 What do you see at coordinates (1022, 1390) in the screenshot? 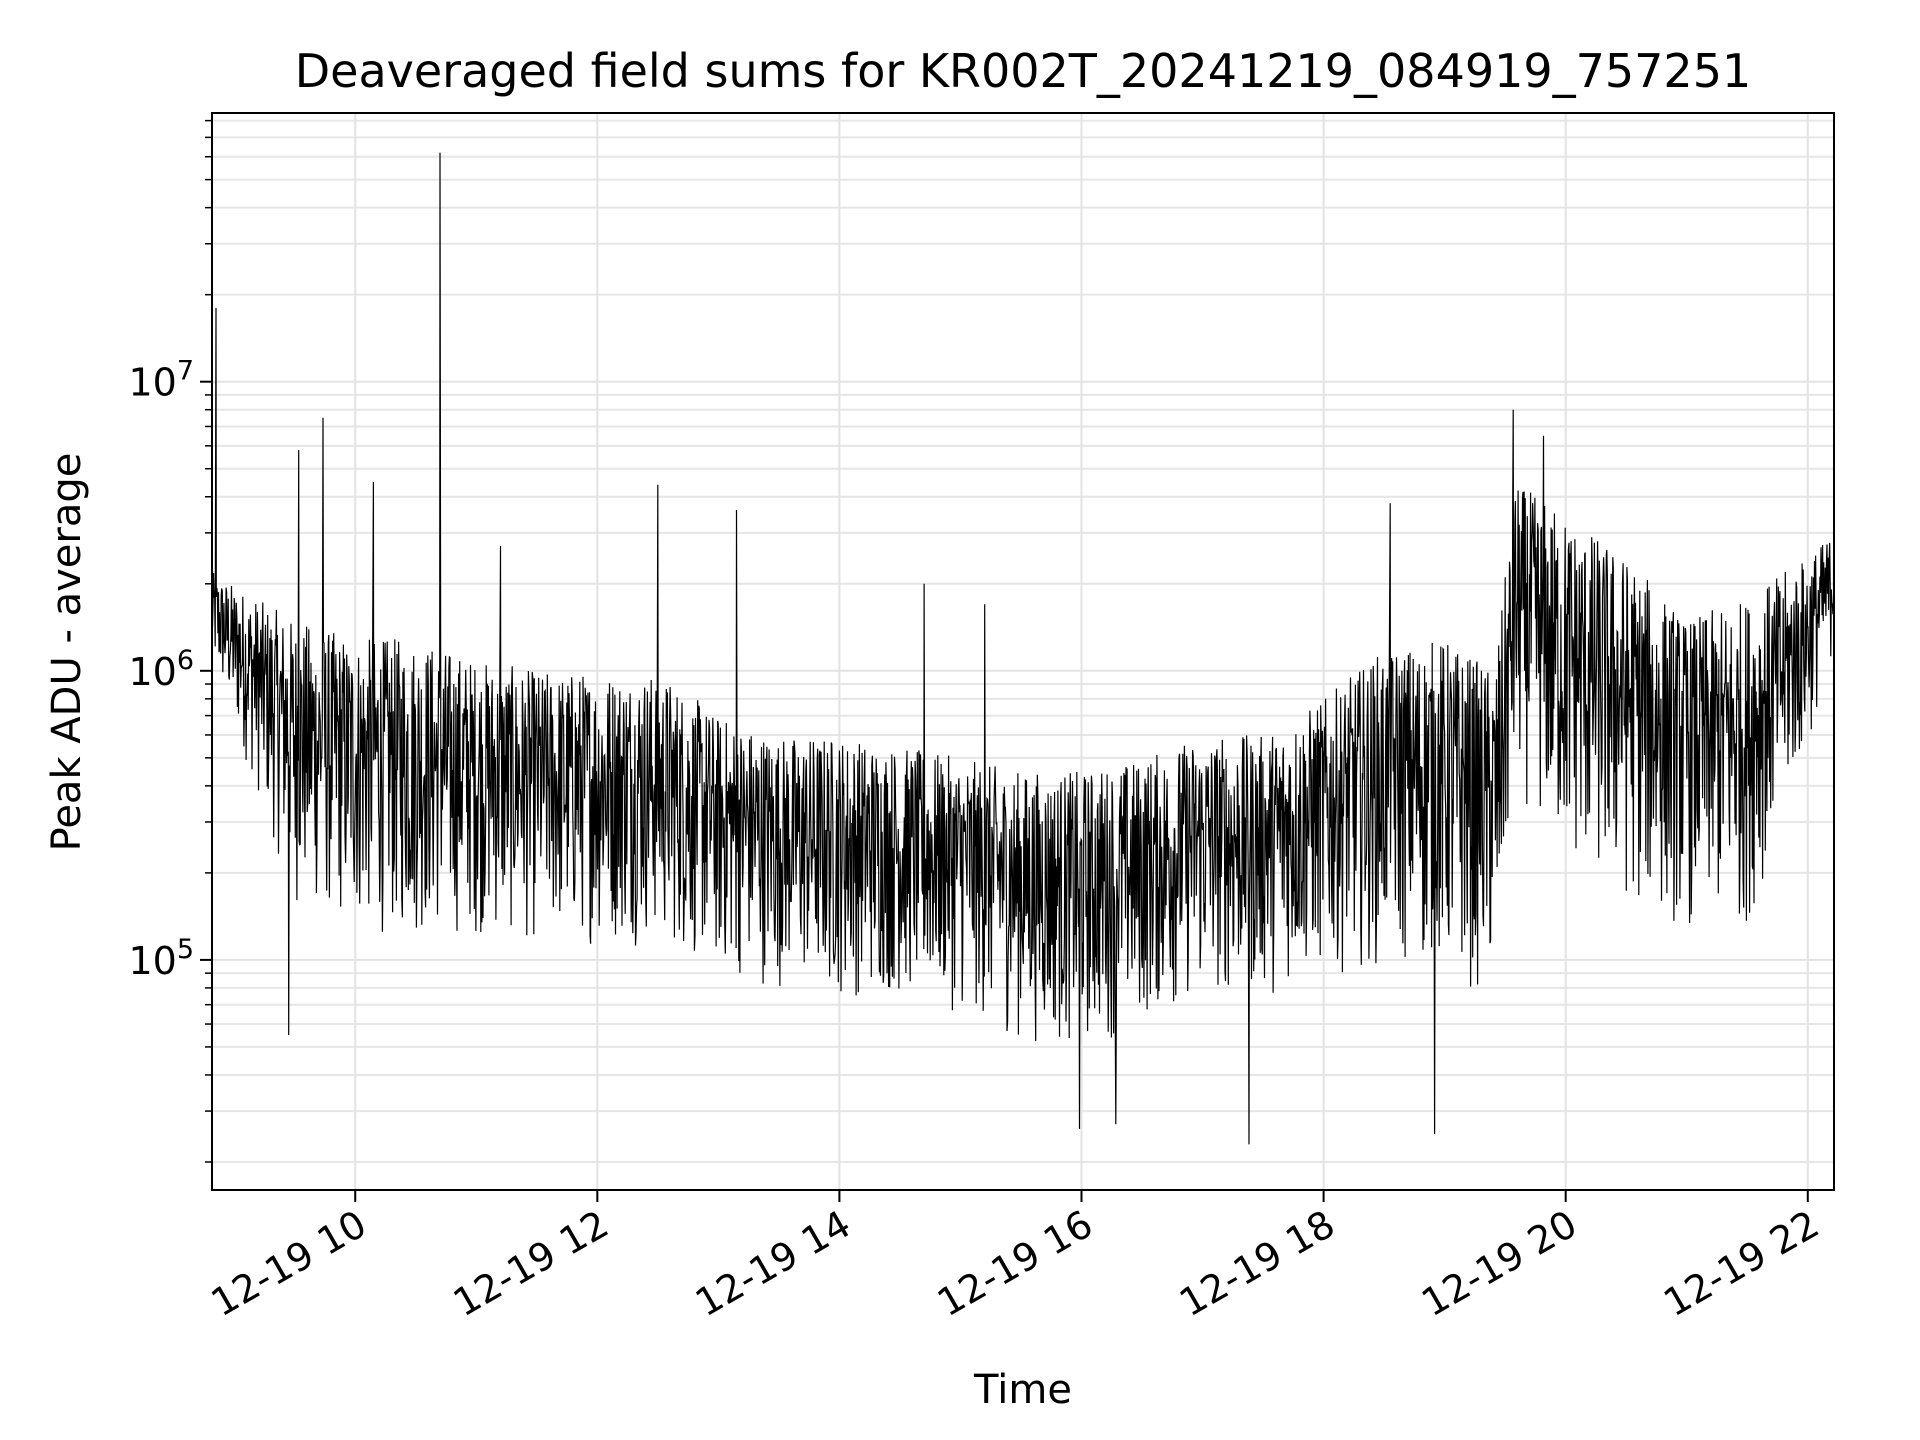
I see `x-axis-label: Time` at bounding box center [1022, 1390].